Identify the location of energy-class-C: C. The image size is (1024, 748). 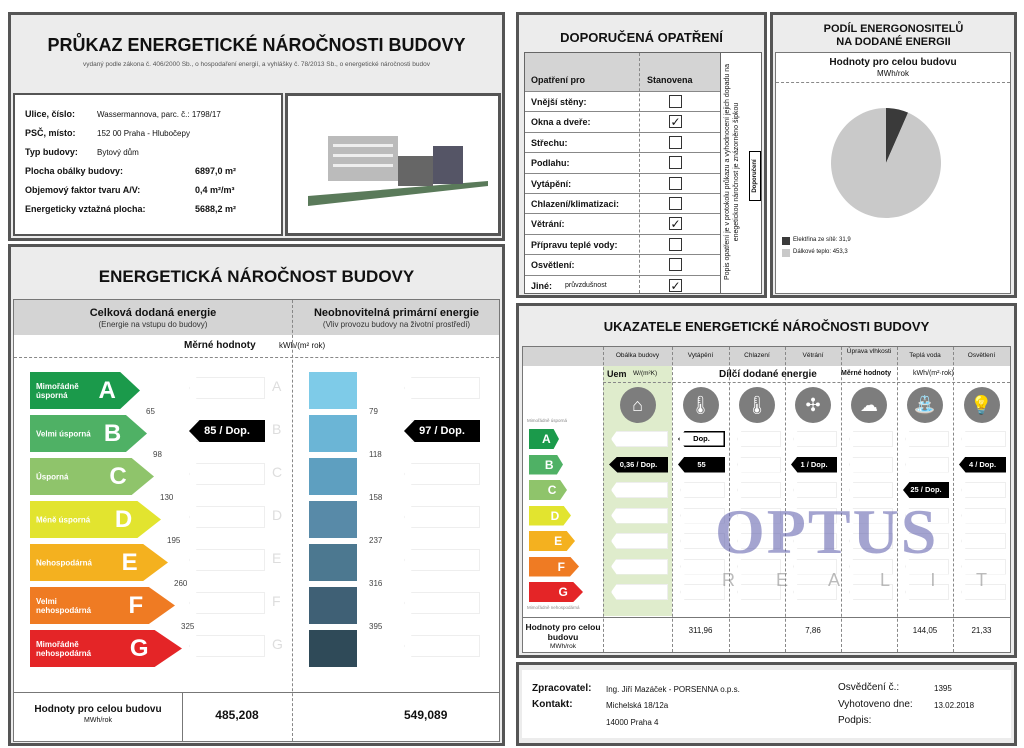
(548, 490).